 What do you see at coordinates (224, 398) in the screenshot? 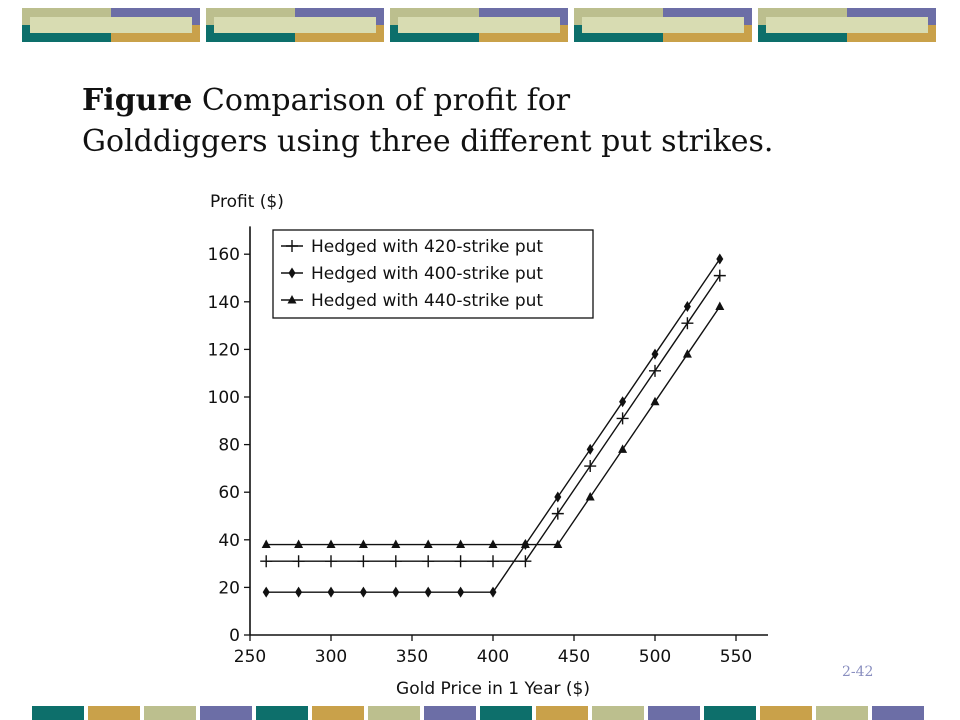
I see `y-tick-label: 100` at bounding box center [224, 398].